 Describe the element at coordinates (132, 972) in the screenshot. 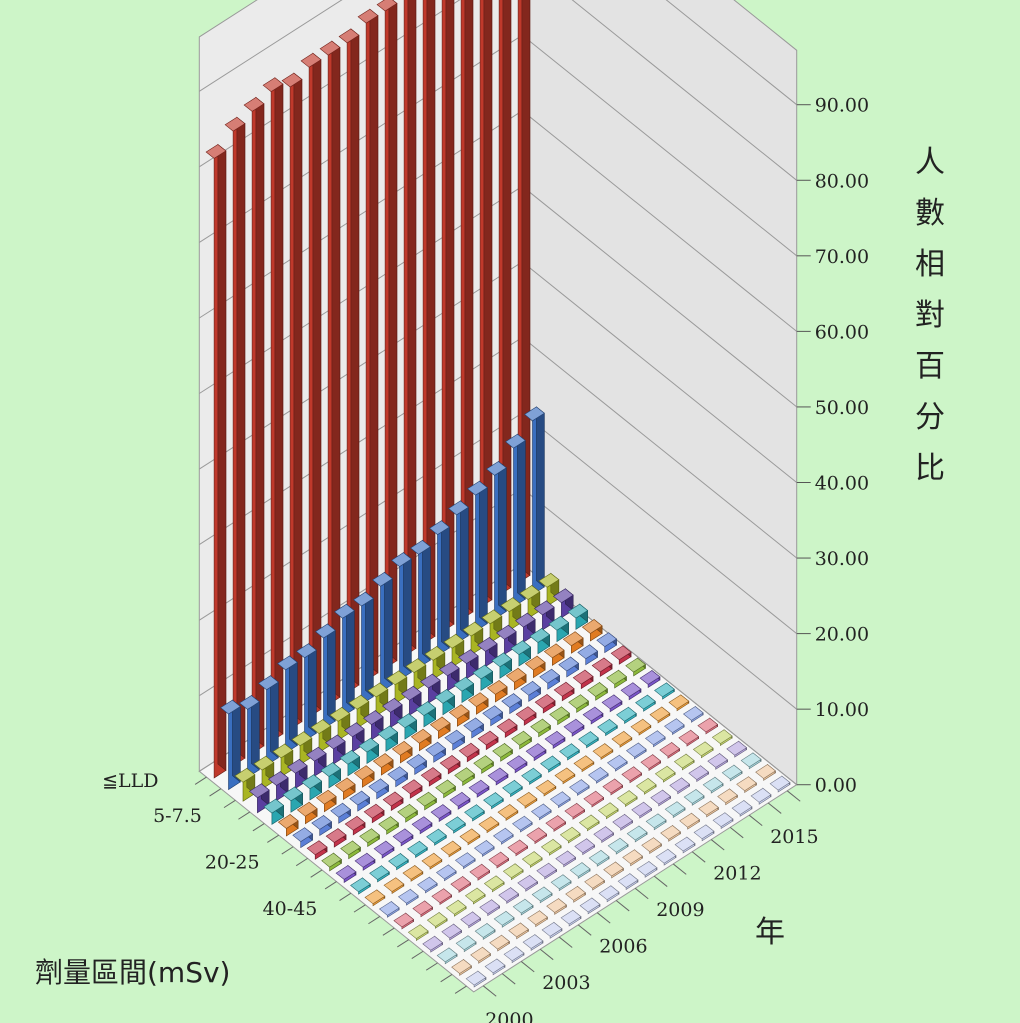

I see `x-axis-title: 劑量區間(mSv)` at that location.